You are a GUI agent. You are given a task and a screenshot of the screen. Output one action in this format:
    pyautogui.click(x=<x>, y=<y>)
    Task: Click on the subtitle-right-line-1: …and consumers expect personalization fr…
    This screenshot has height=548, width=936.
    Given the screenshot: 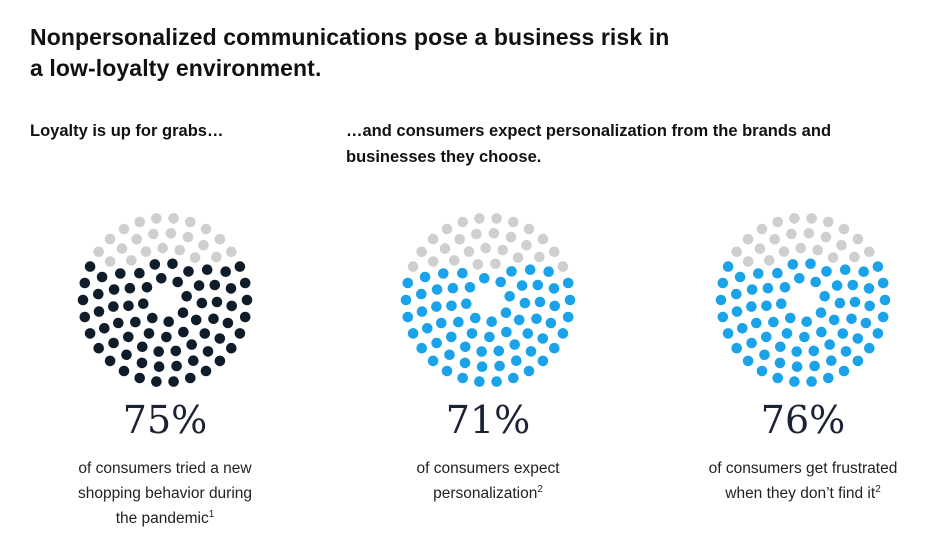 What is the action you would take?
    pyautogui.click(x=589, y=131)
    